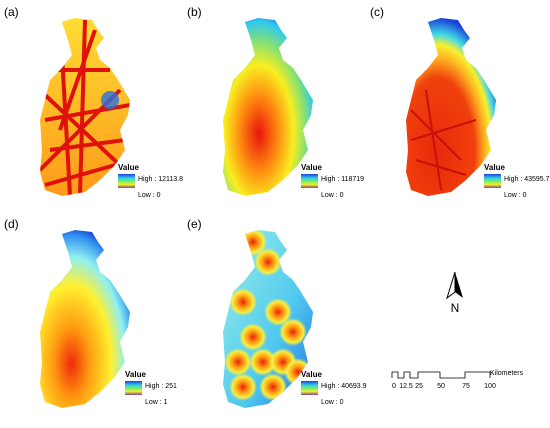 Image resolution: width=550 pixels, height=428 pixels. I want to click on legend: Value High : 40693.9 Low : 0, so click(334, 388).